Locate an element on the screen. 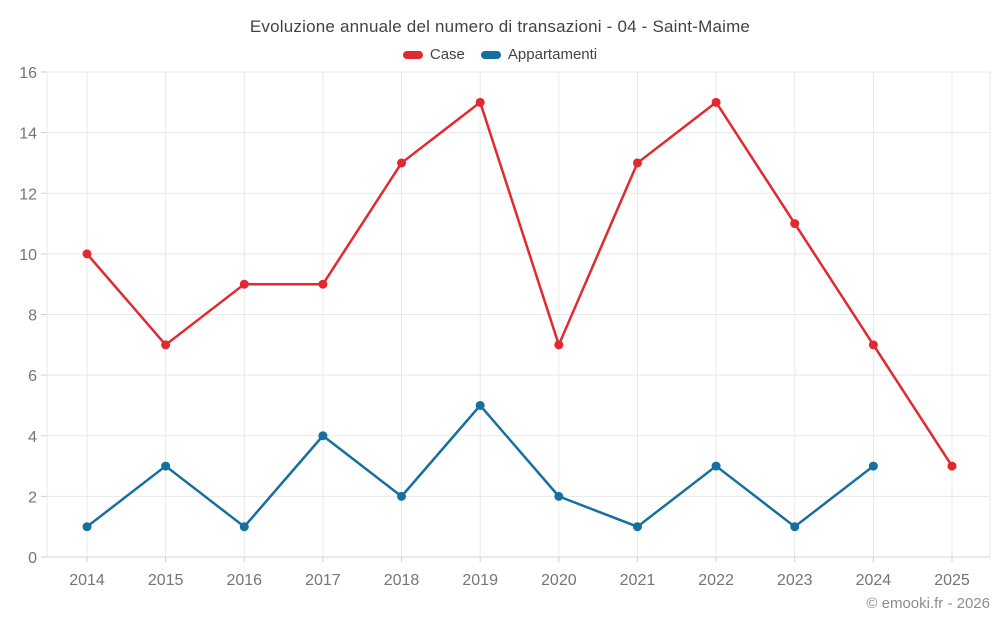  x-axis-tick-label: 2018 is located at coordinates (402, 580).